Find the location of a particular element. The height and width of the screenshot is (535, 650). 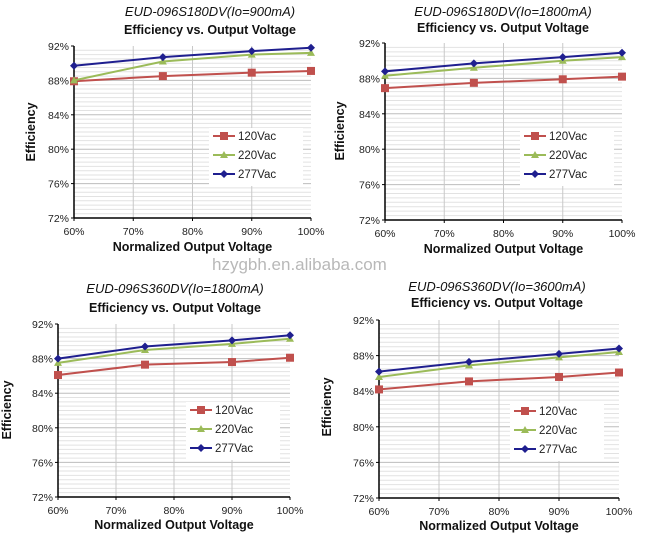

watermark: hzygbh.en.alibaba.com is located at coordinates (299, 264).